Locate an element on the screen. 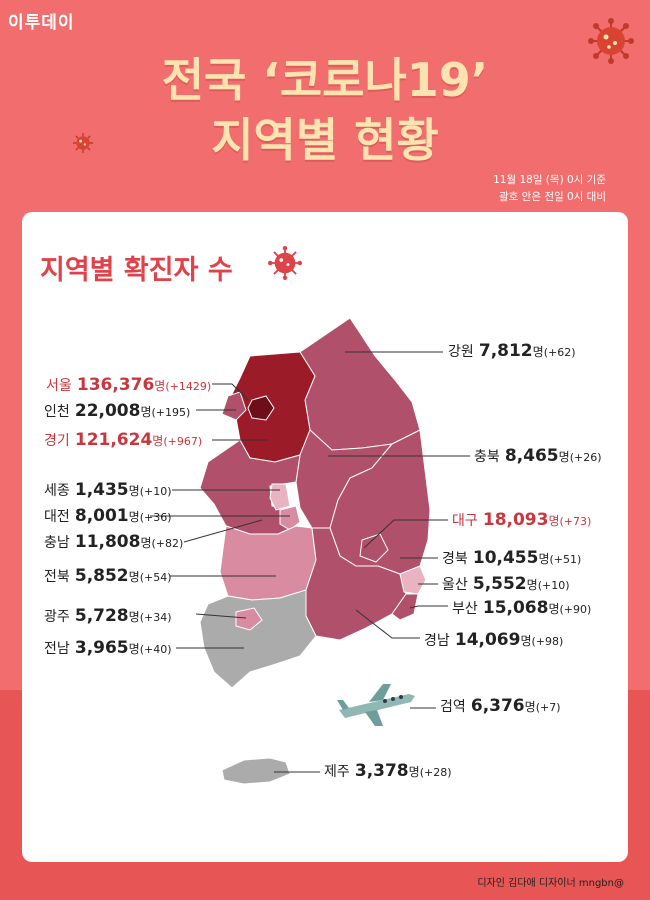  region-count: 15,068 is located at coordinates (515, 608).